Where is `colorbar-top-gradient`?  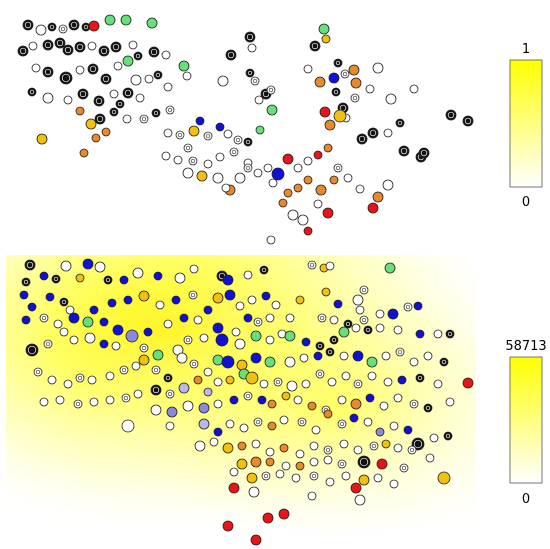 colorbar-top-gradient is located at coordinates (526, 123).